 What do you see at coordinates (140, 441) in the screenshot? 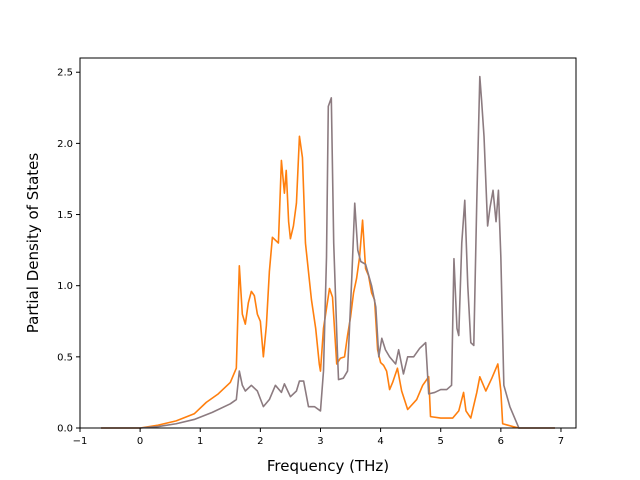
I see `x-tick-label: 0` at bounding box center [140, 441].